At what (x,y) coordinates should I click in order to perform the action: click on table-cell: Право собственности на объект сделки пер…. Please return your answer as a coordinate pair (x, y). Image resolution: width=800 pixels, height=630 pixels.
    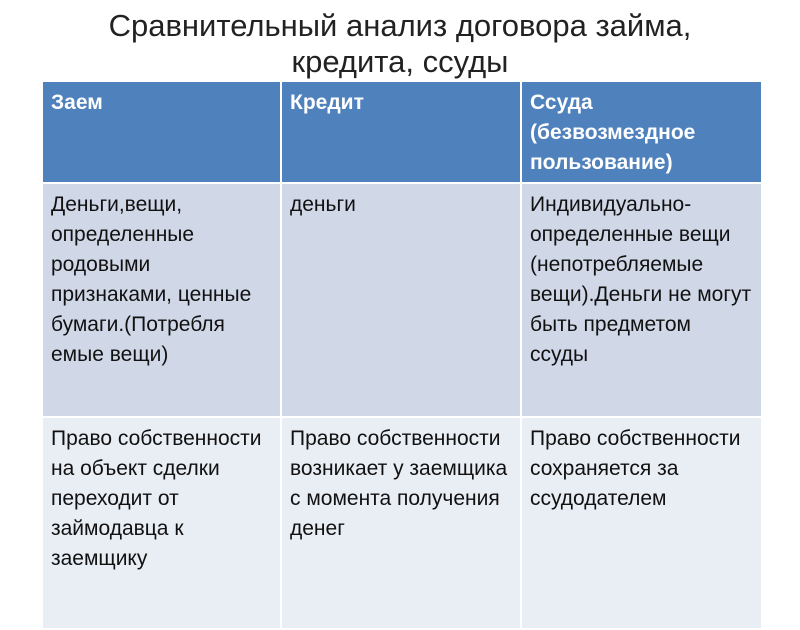
    Looking at the image, I should click on (161, 523).